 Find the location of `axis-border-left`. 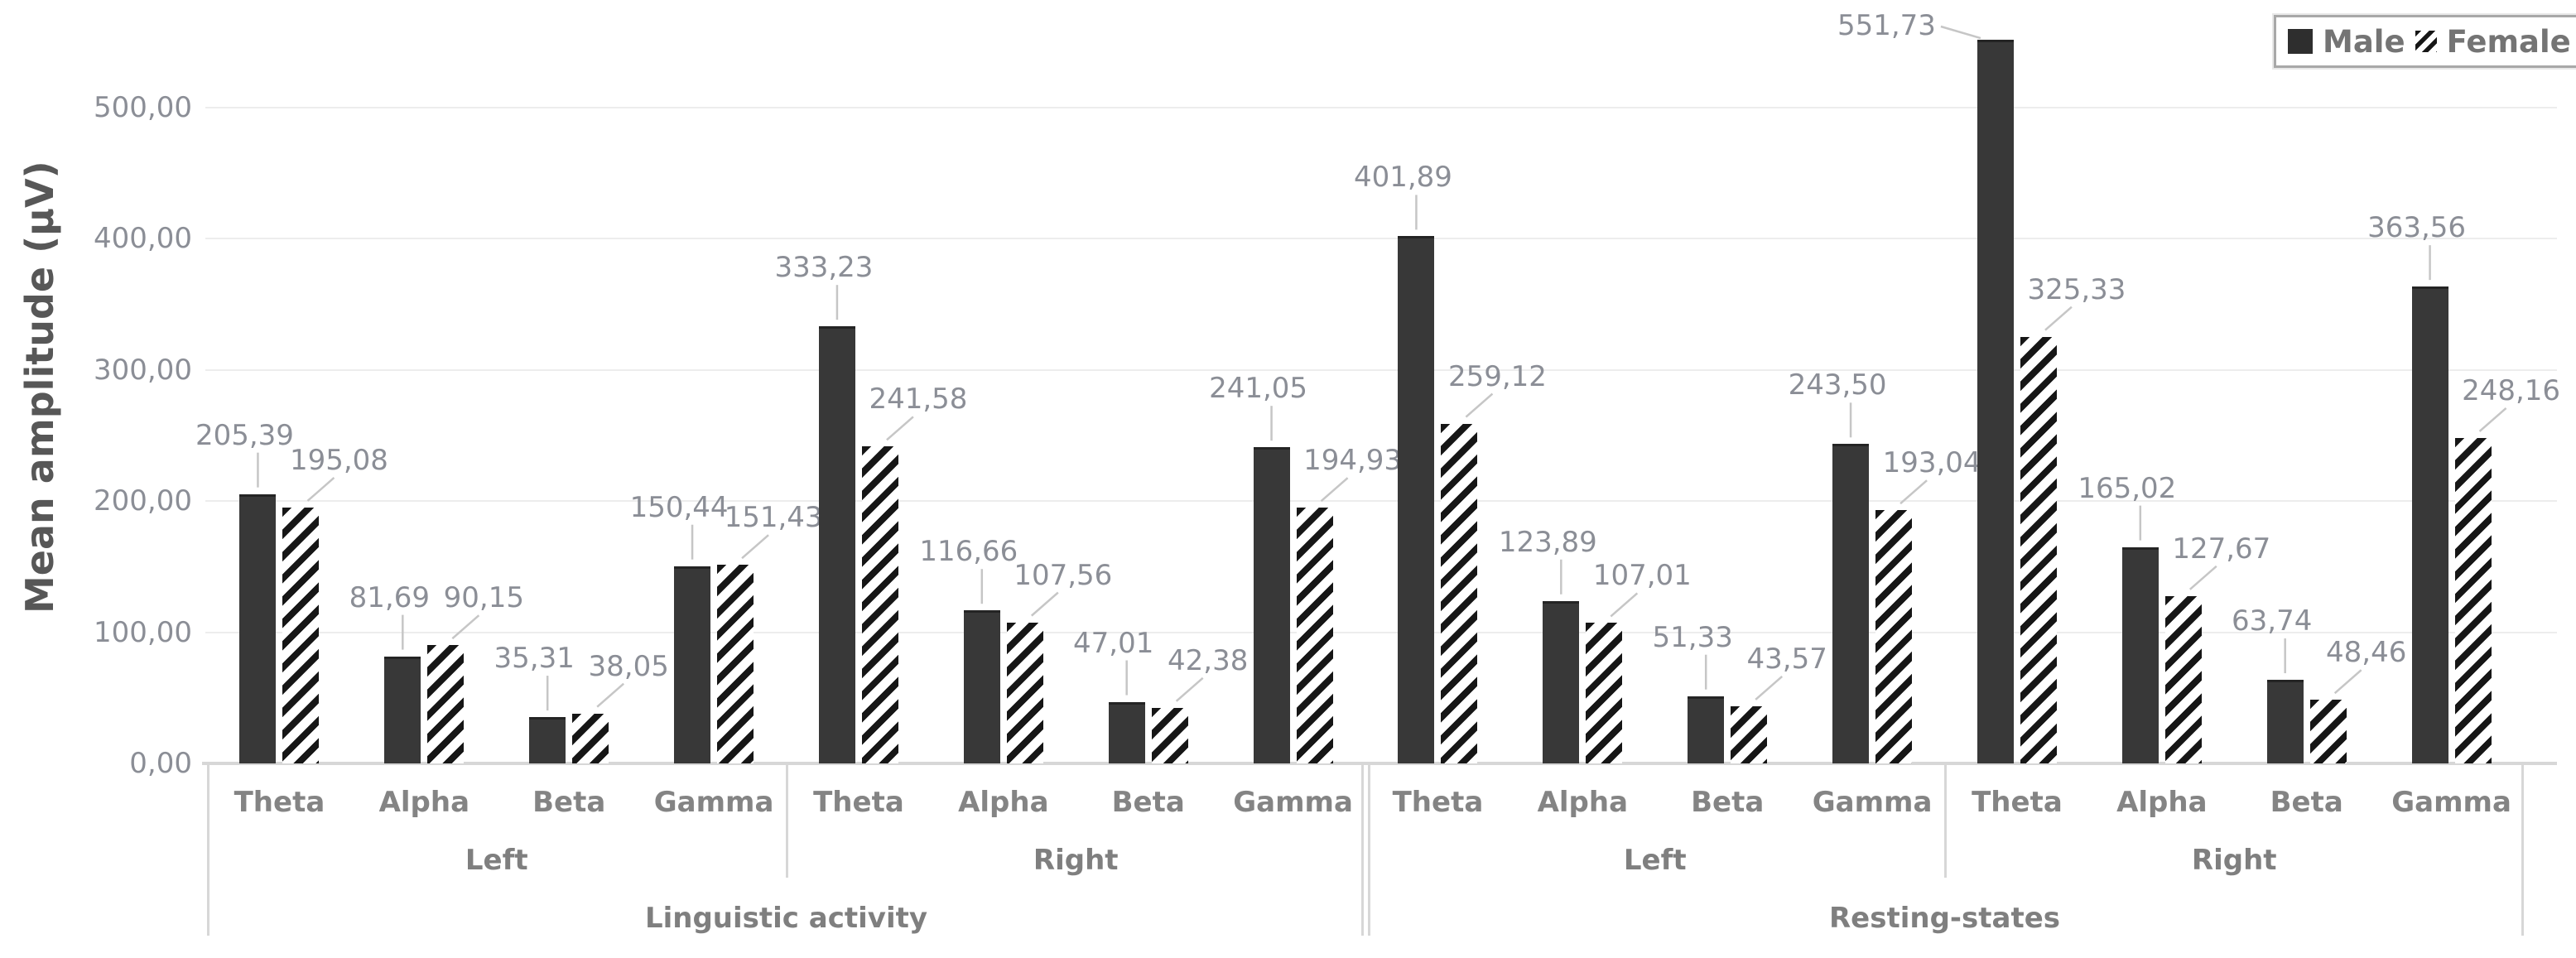

axis-border-left is located at coordinates (208, 850).